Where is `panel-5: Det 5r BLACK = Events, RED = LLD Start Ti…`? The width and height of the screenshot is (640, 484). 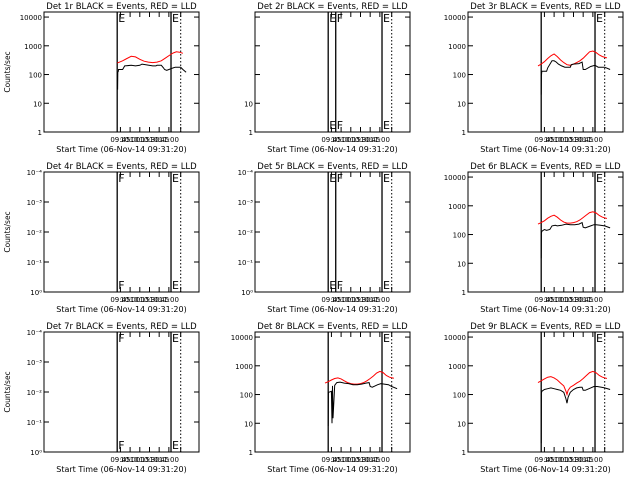 panel-5: Det 5r BLACK = Events, RED = LLD Start Ti… is located at coordinates (324, 238).